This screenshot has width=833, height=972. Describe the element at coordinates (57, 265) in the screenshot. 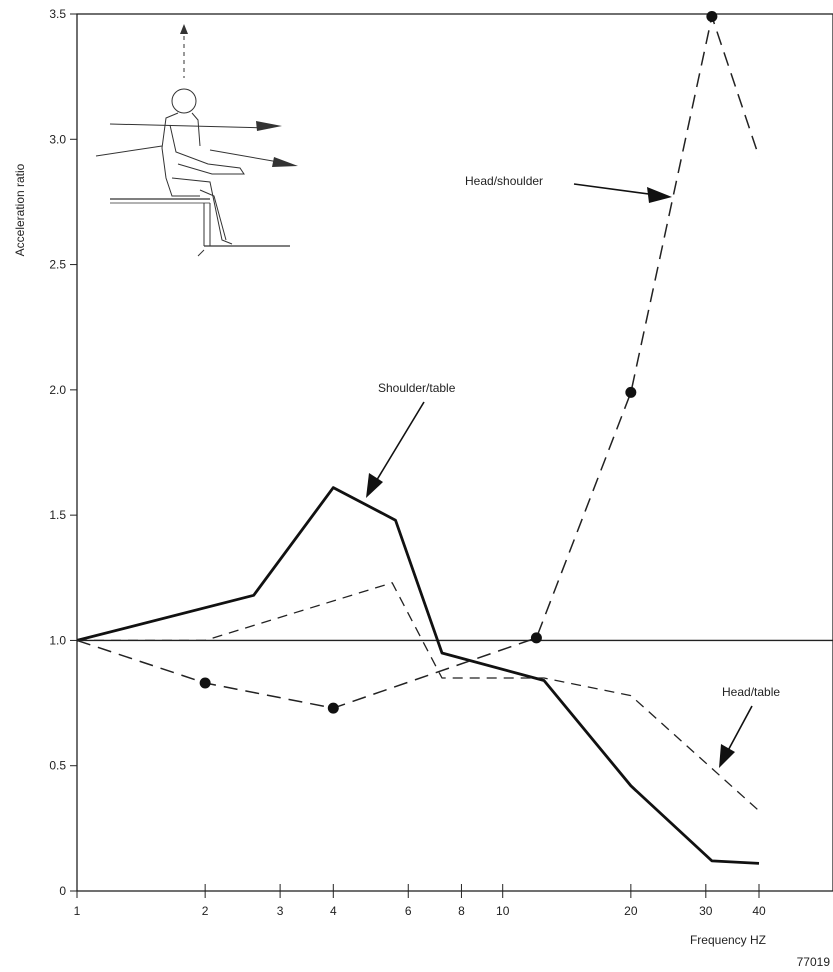

I see `y-tick-label: 2.5` at that location.